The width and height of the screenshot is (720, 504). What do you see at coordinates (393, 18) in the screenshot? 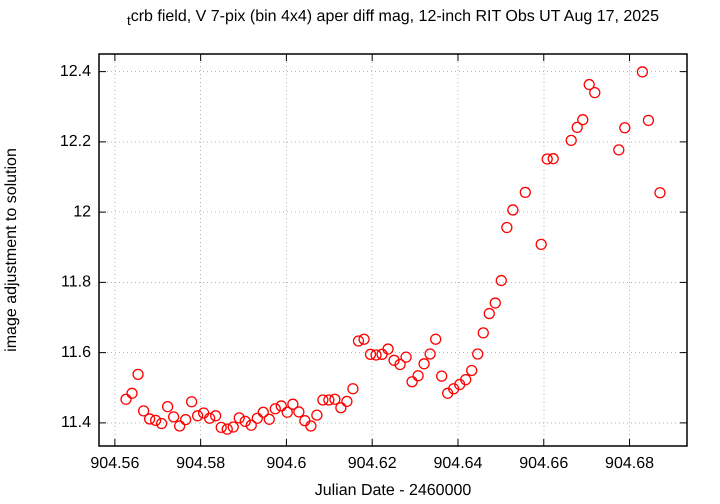
I see `chart-title: $_{t}$crb field, V 7-pix (bin 4x4) aper diff mag, 12-inch RIT Obs UT Aug 17, 2025` at bounding box center [393, 18].